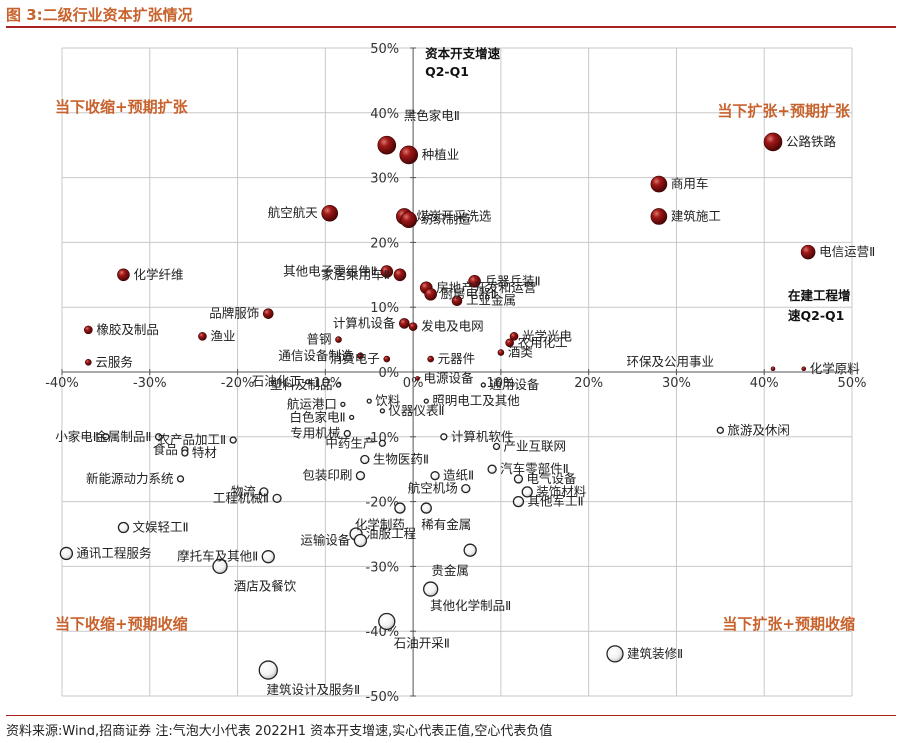 The image size is (901, 743). I want to click on bubble-电信运营Ⅱ, so click(808, 252).